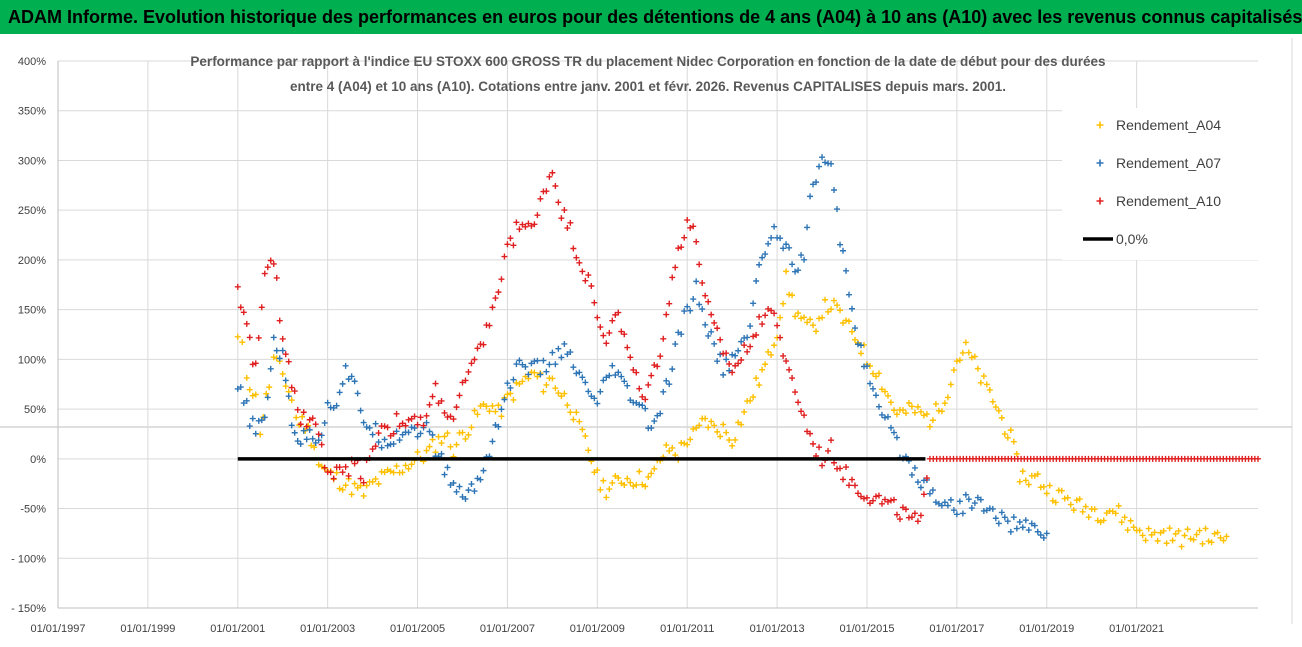 The width and height of the screenshot is (1302, 647). I want to click on x-tick-label: 01/01/2013, so click(777, 629).